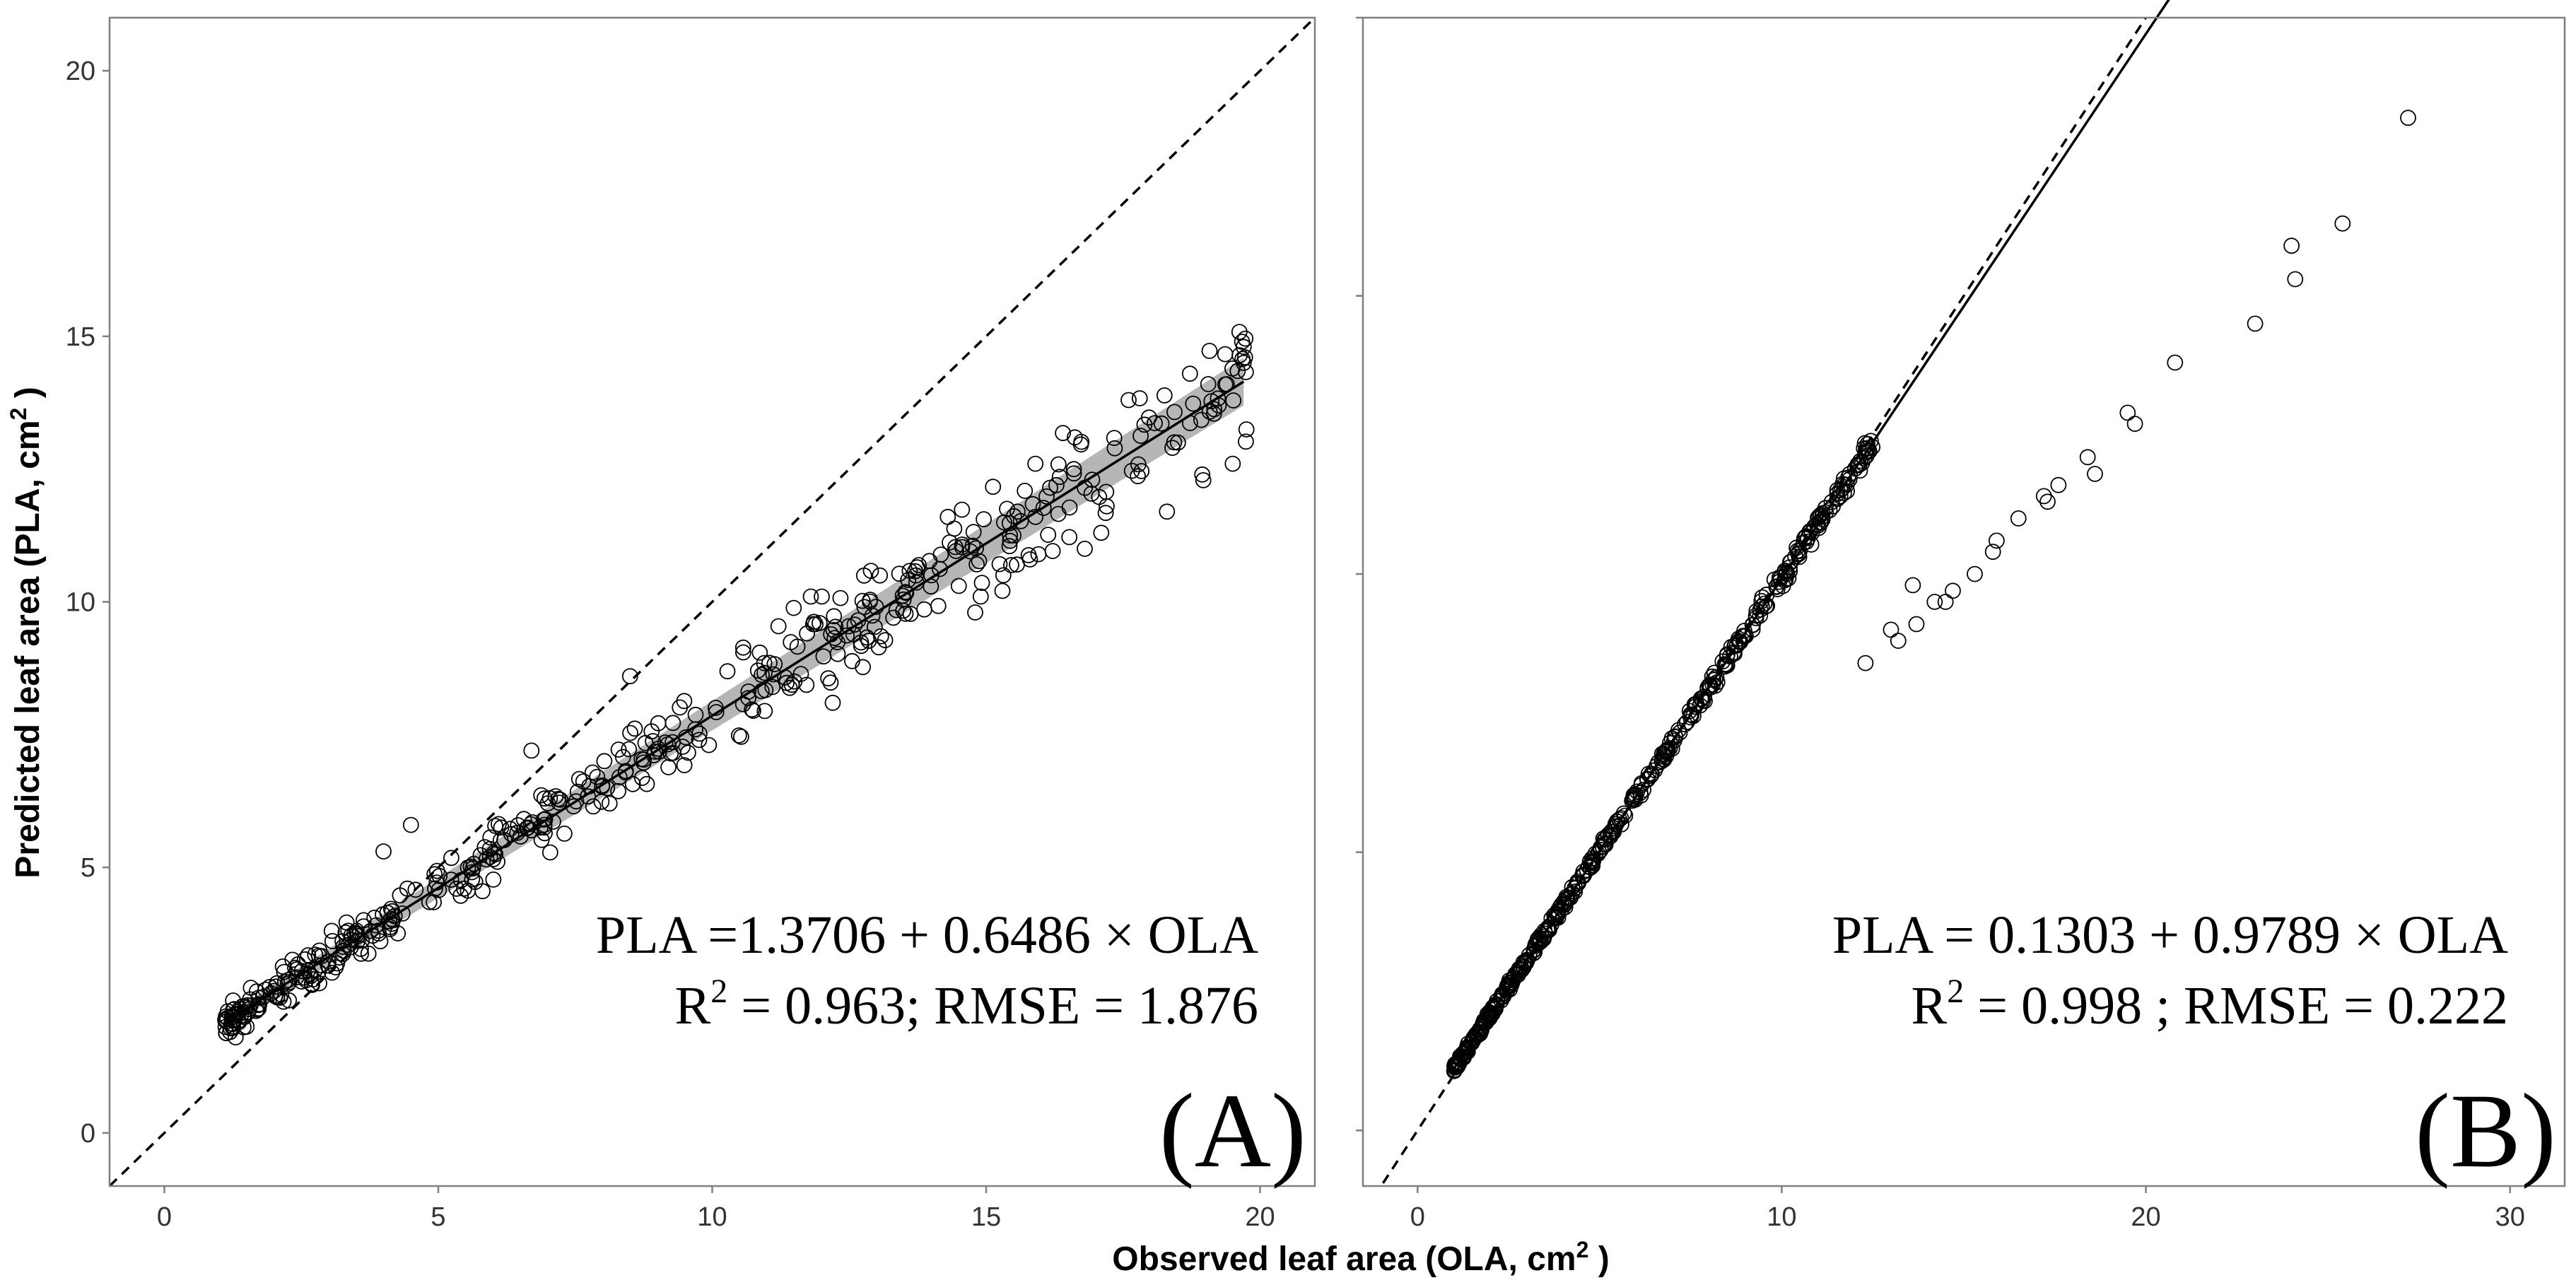  I want to click on regression-equation: PLA =1.3706 + 0.6486 × OLA, so click(927, 935).